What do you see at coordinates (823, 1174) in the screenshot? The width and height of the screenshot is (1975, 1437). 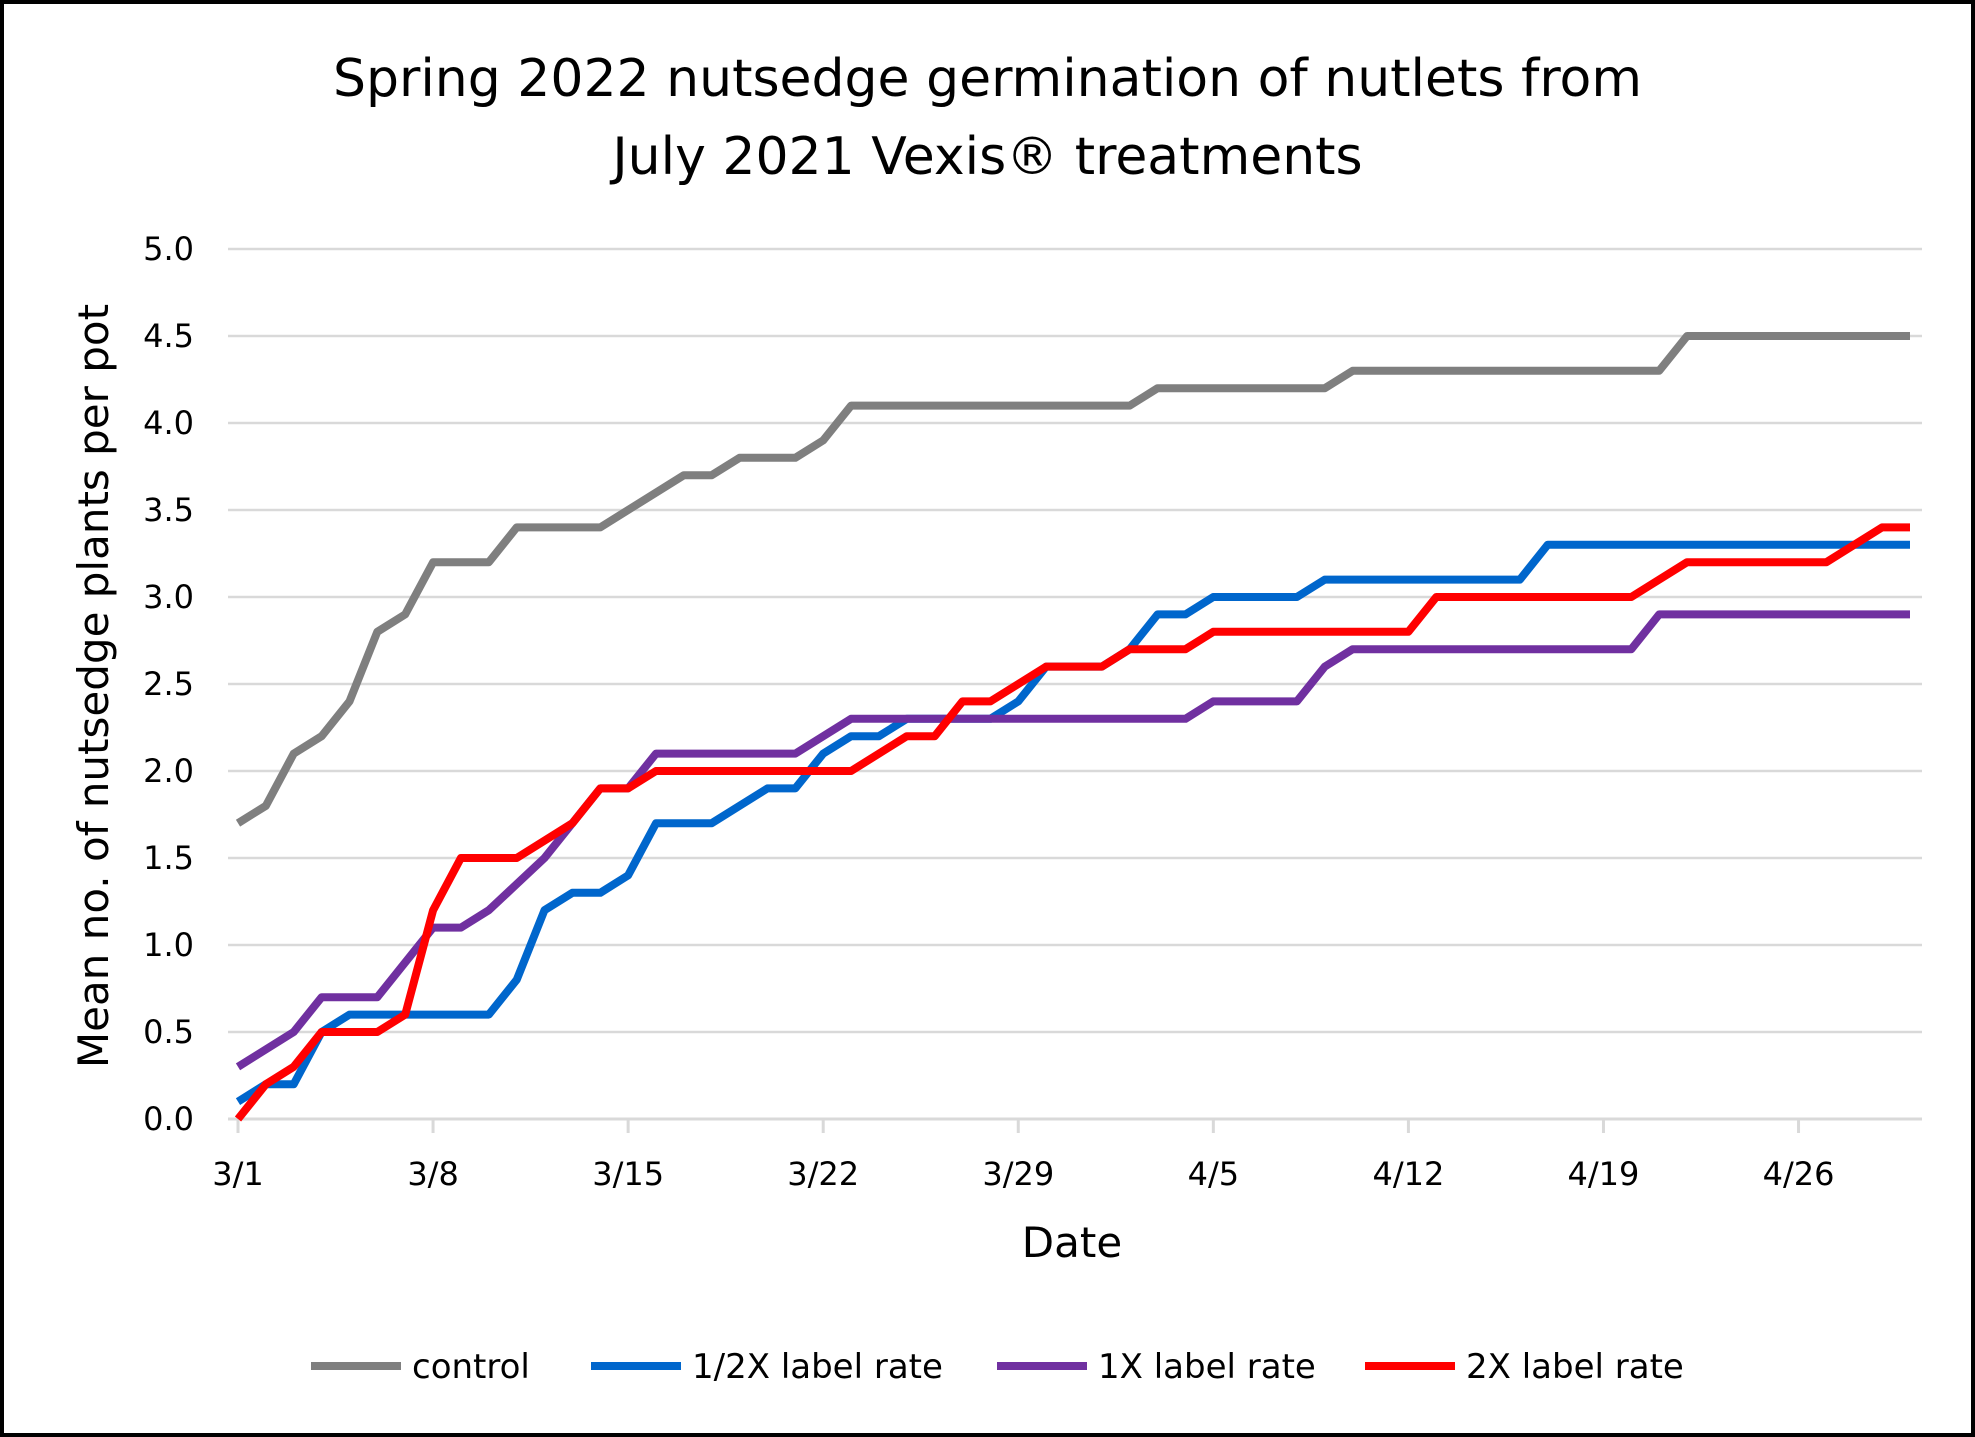 I see `x-tick-label: 3/22` at bounding box center [823, 1174].